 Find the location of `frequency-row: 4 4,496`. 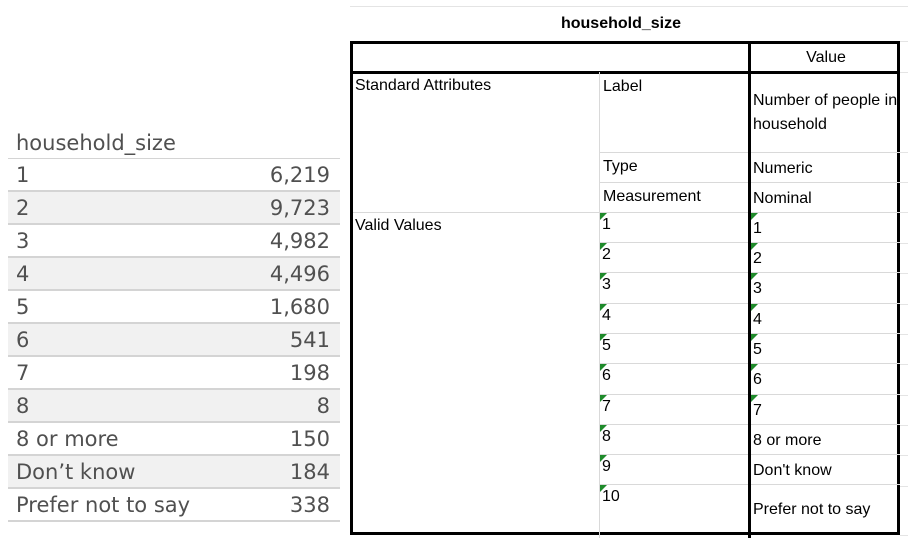

frequency-row: 4 4,496 is located at coordinates (174, 274).